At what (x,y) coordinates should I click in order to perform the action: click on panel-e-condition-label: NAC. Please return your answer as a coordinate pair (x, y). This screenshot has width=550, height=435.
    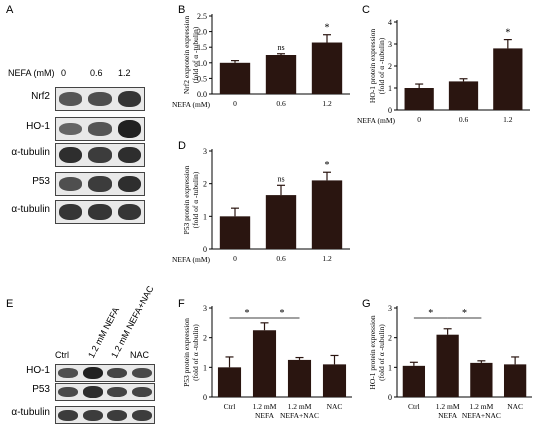
    Looking at the image, I should click on (140, 355).